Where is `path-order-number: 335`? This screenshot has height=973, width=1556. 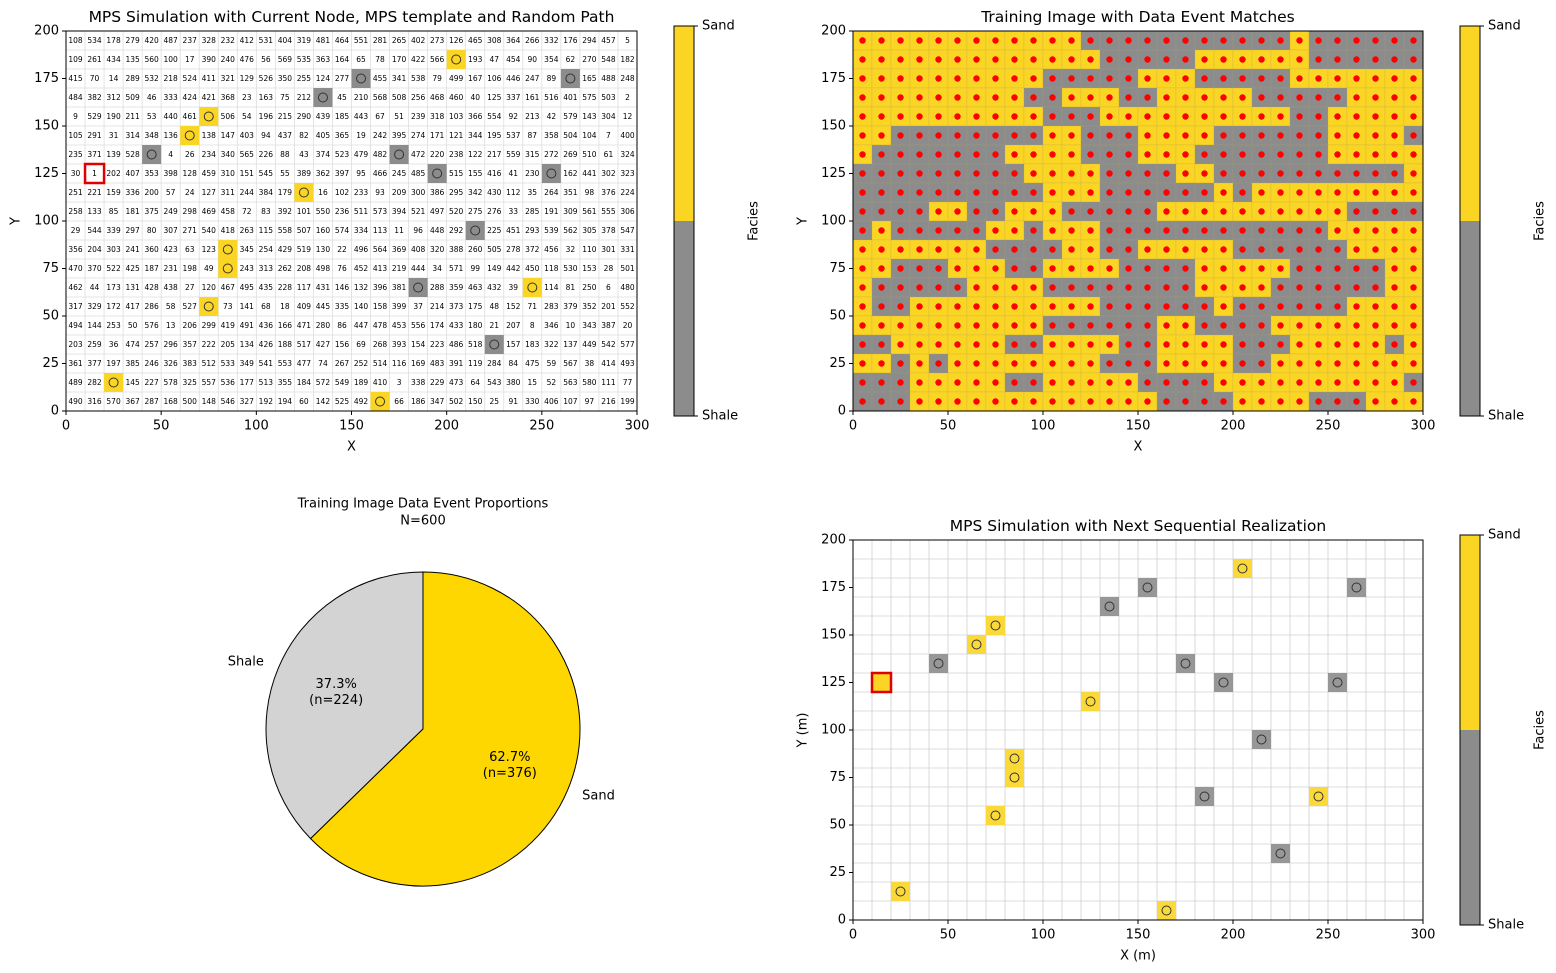
path-order-number: 335 is located at coordinates (342, 306).